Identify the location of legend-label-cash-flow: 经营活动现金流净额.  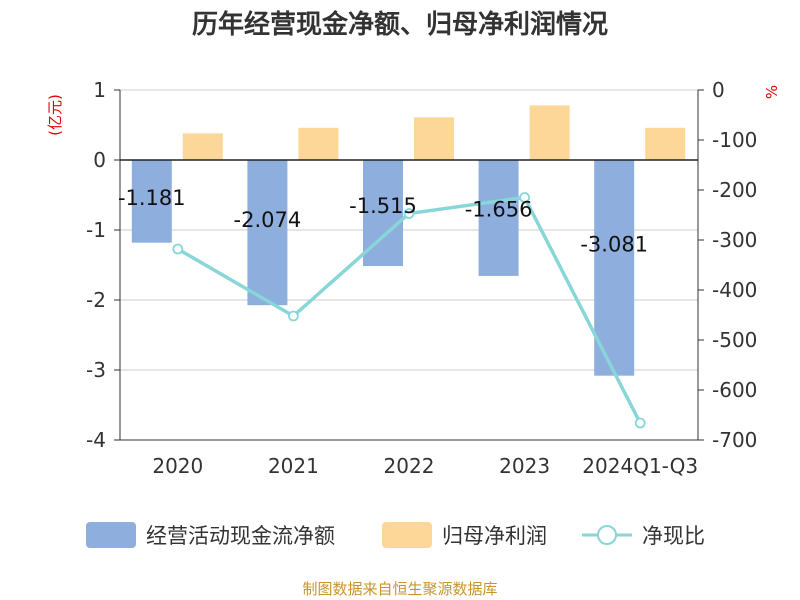
(240, 536).